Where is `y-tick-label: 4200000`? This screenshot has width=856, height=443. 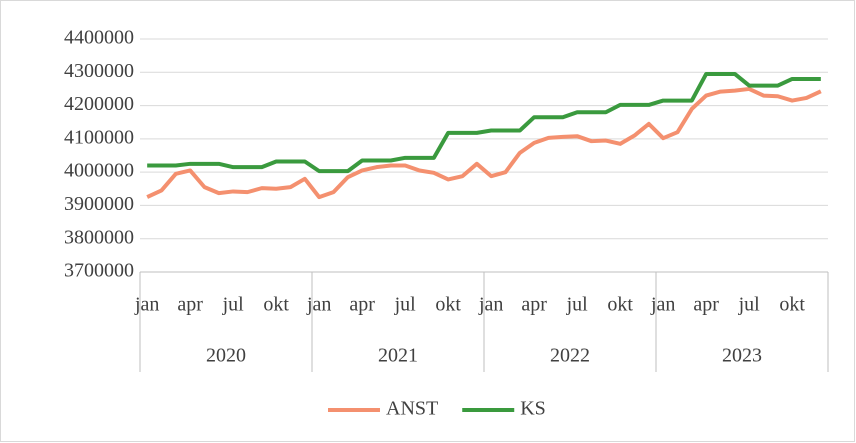 y-tick-label: 4200000 is located at coordinates (99, 104).